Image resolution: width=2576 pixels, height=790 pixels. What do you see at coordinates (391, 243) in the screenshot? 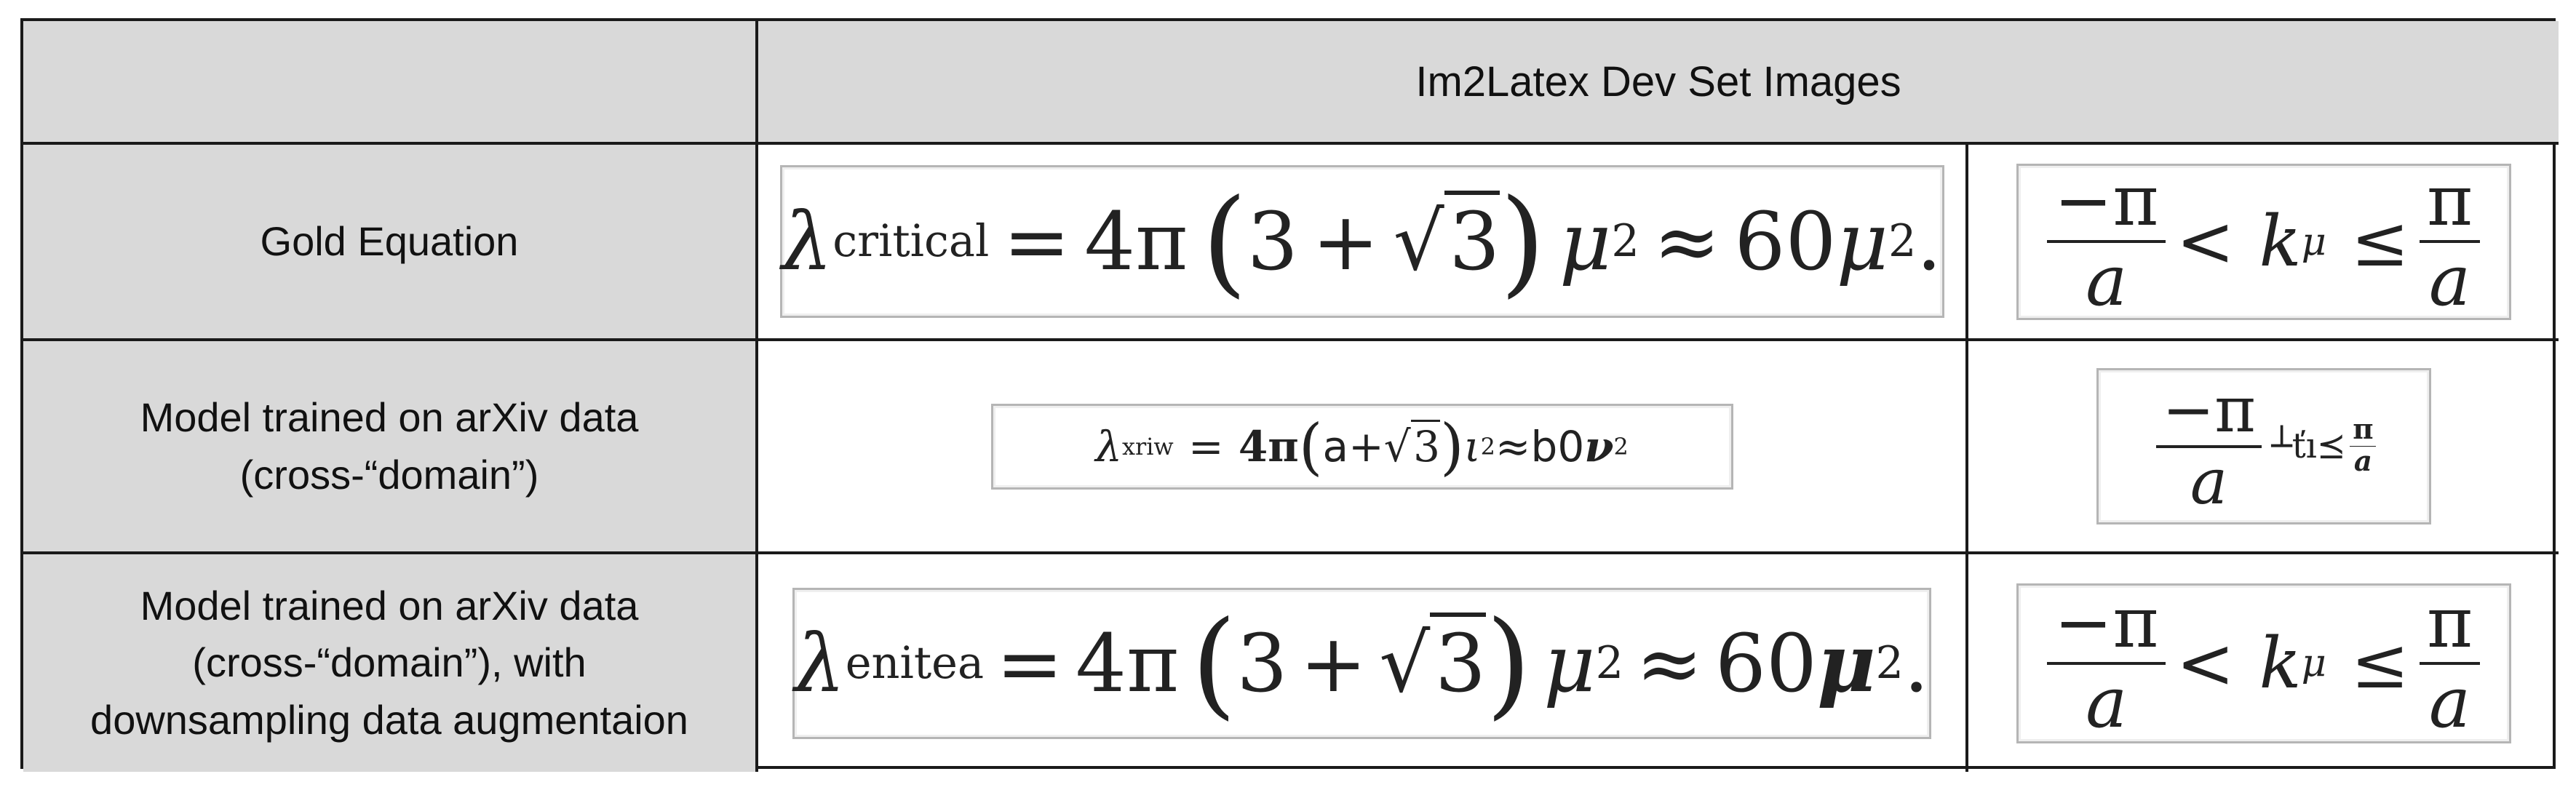
I see `row-label-gold: Gold Equation` at bounding box center [391, 243].